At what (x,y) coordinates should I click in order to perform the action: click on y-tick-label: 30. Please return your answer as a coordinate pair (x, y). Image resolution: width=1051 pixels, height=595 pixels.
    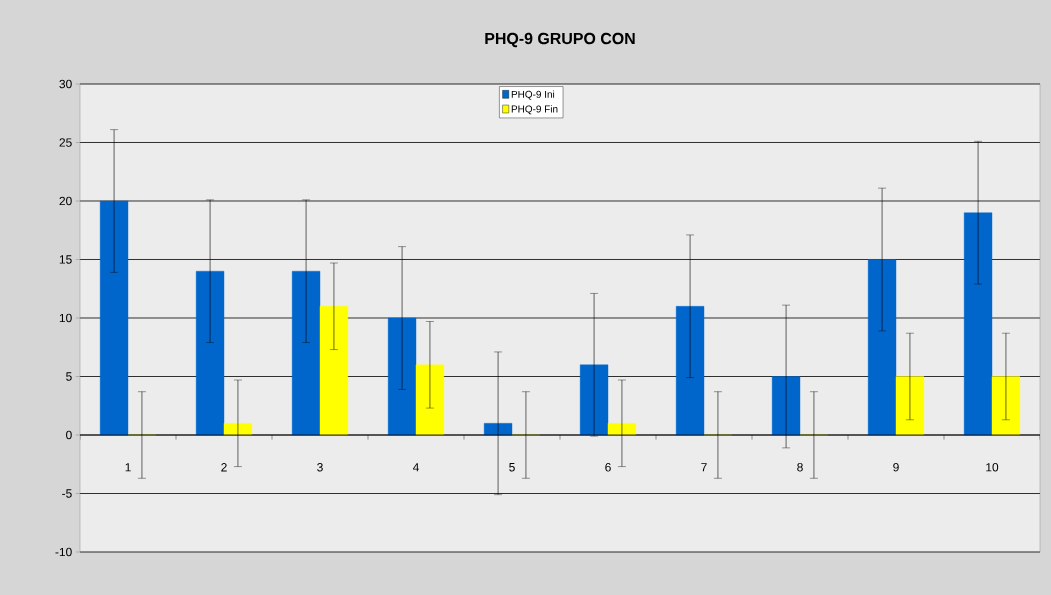
    Looking at the image, I should click on (65, 84).